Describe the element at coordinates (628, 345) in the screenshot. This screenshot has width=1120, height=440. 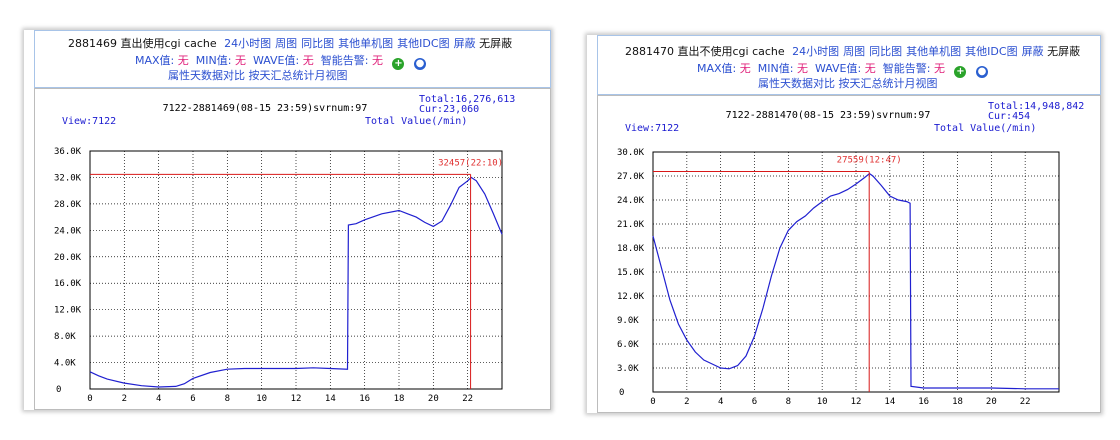
I see `y-tick-label: 6.0K` at that location.